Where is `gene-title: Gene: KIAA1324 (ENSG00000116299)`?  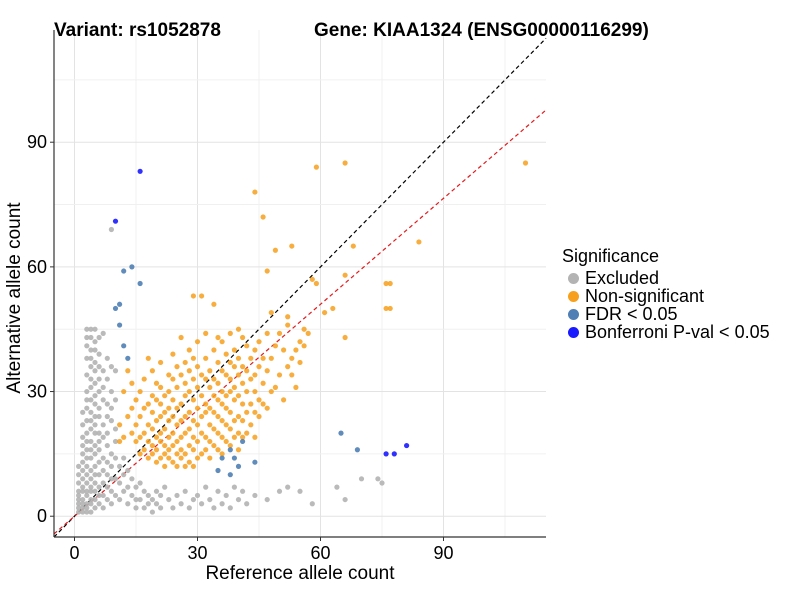 gene-title: Gene: KIAA1324 (ENSG00000116299) is located at coordinates (481, 30).